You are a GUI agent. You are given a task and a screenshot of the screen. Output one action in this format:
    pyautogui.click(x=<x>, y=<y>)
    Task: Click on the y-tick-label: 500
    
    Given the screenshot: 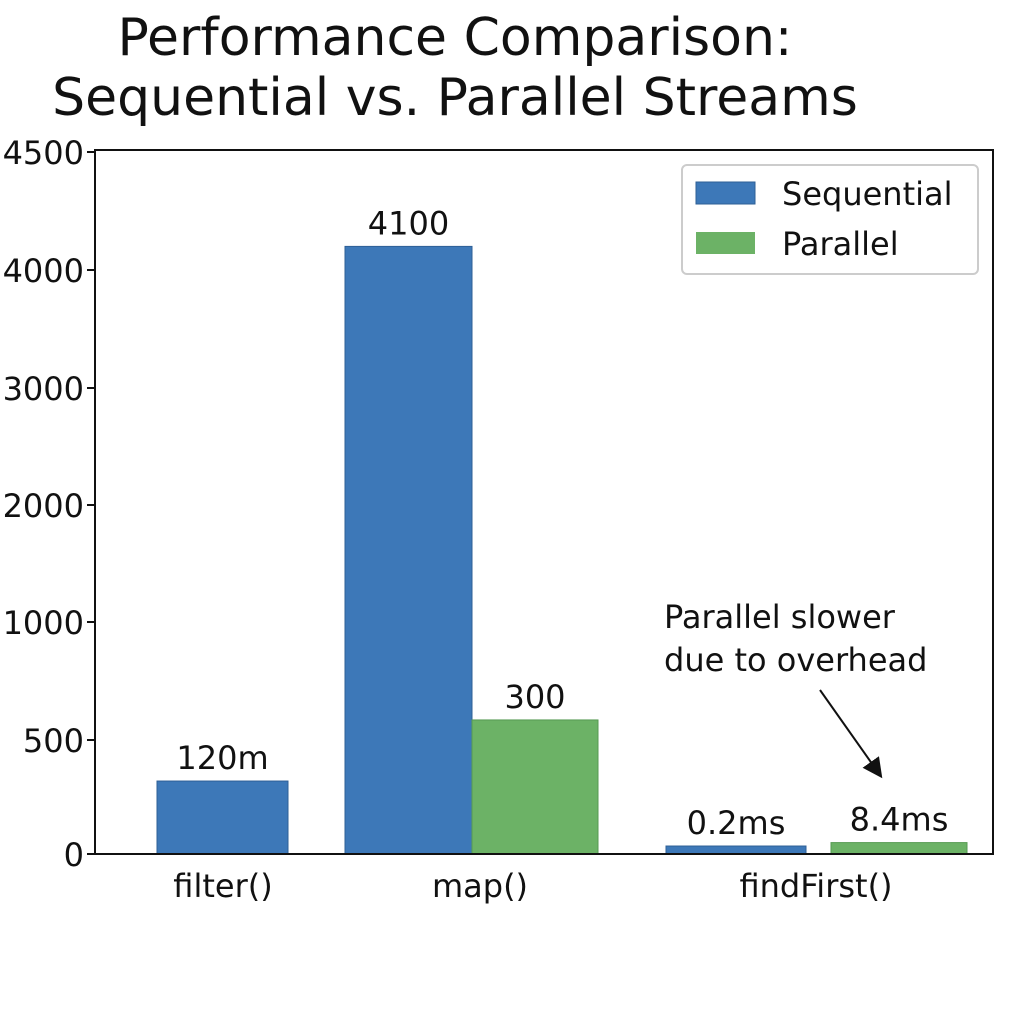 What is the action you would take?
    pyautogui.click(x=53, y=741)
    